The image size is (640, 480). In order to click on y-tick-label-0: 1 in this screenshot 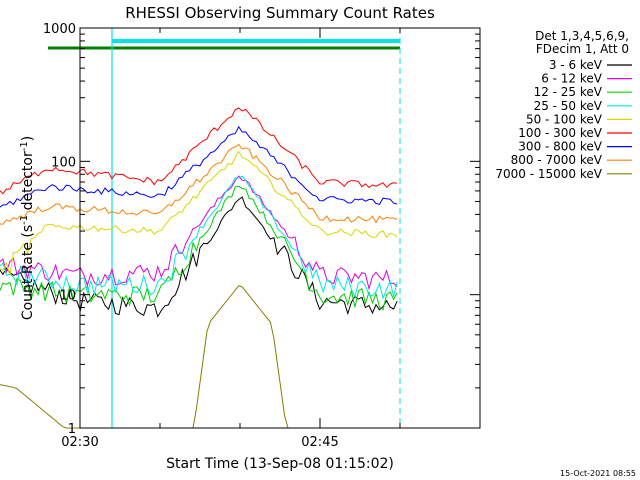, I will do `click(72, 429)`.